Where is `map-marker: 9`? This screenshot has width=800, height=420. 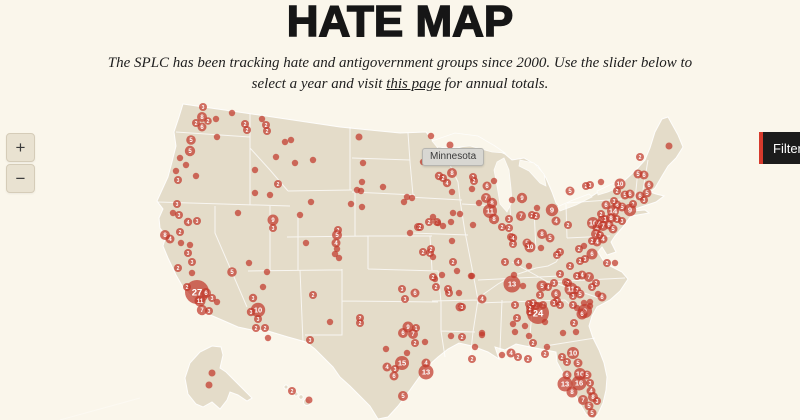 map-marker: 9 is located at coordinates (522, 198).